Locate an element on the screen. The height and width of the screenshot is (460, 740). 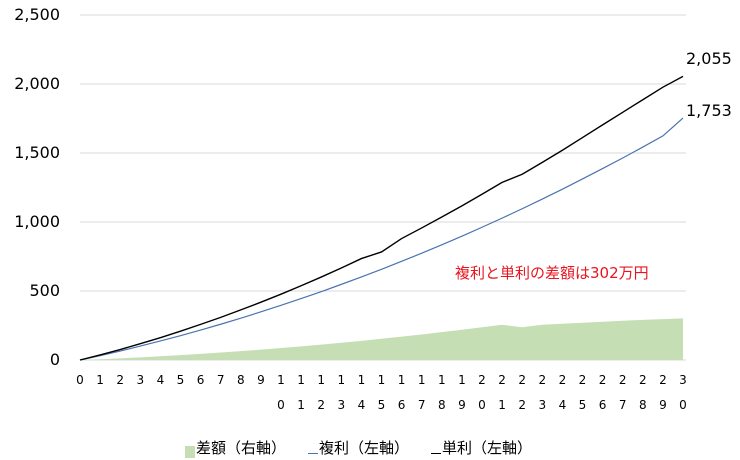
legend-item-compound: 複利（左軸） is located at coordinates (358, 447).